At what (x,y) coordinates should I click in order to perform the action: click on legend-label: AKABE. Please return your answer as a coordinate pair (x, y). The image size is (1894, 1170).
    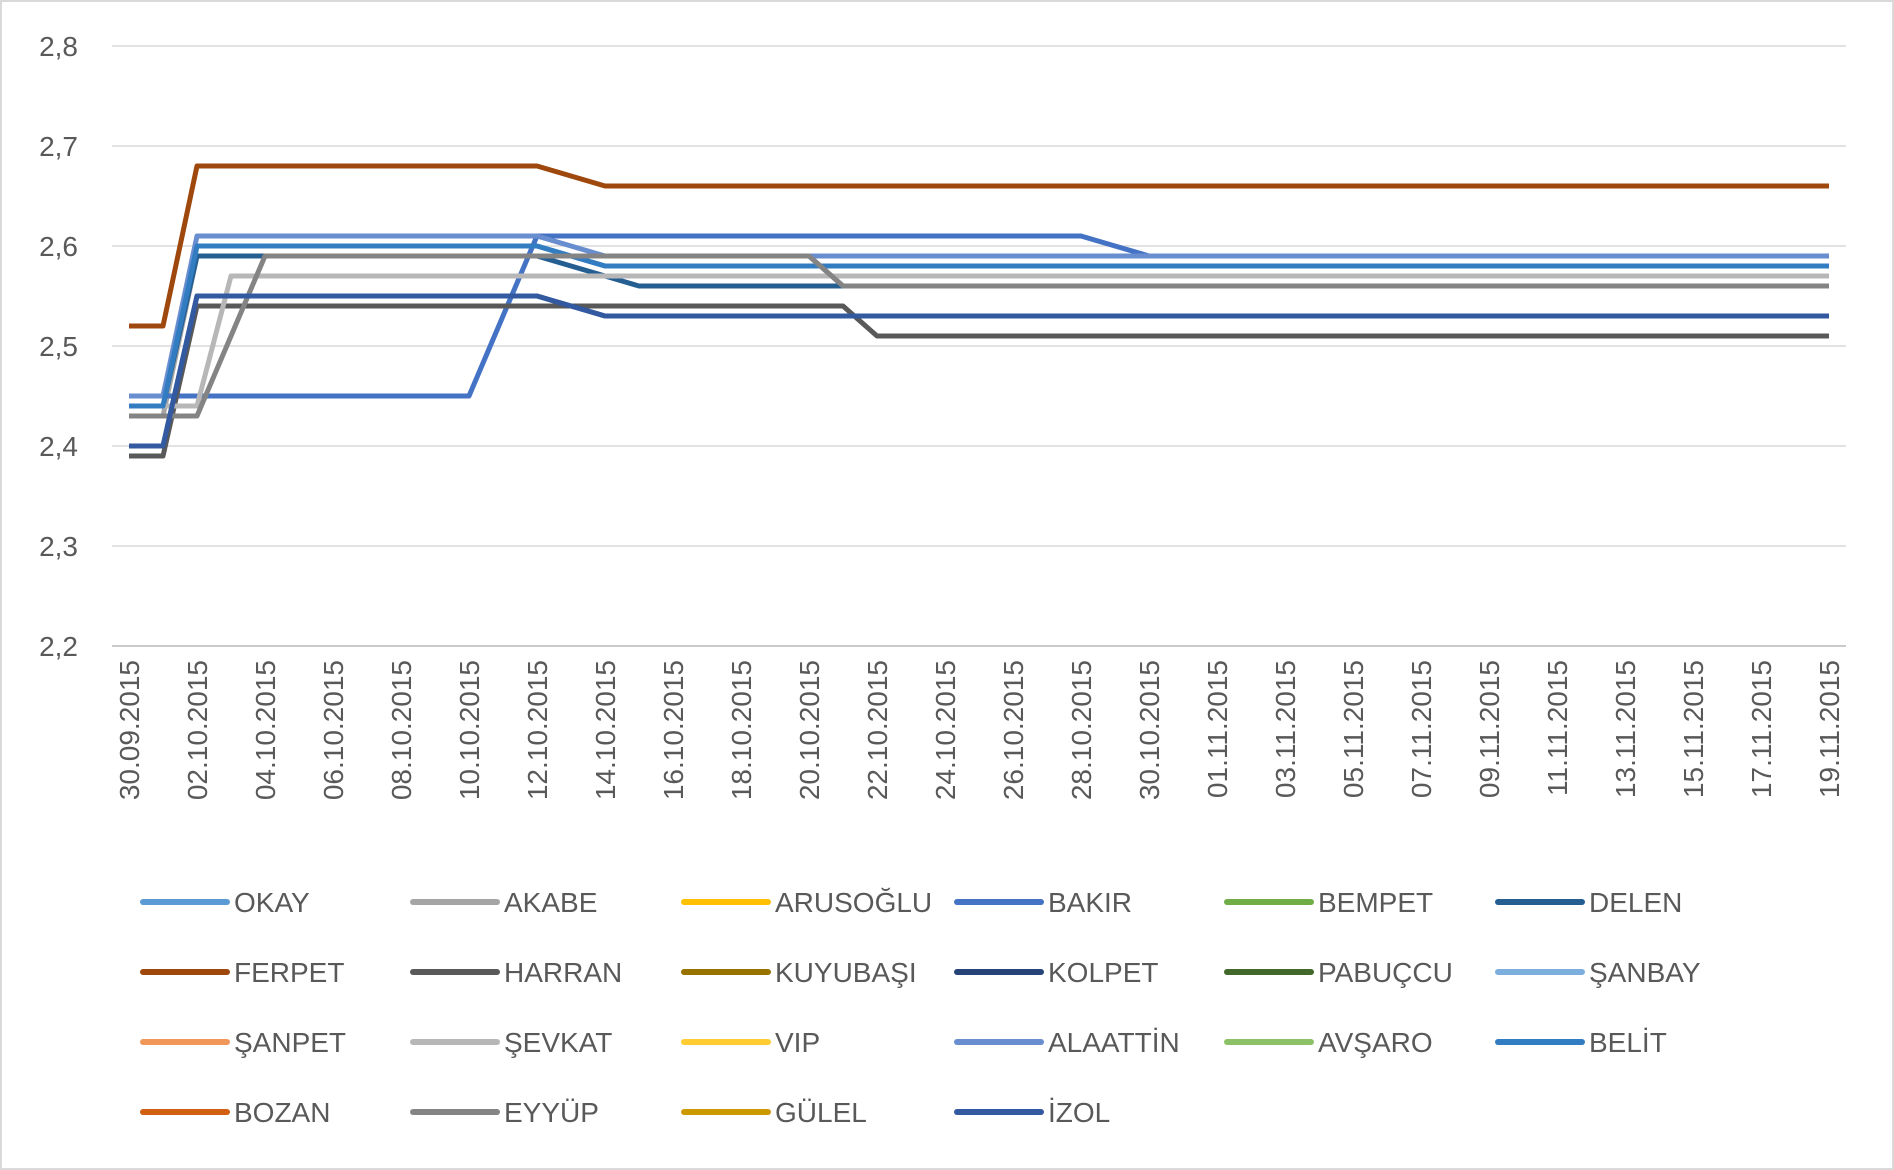
    Looking at the image, I should click on (550, 902).